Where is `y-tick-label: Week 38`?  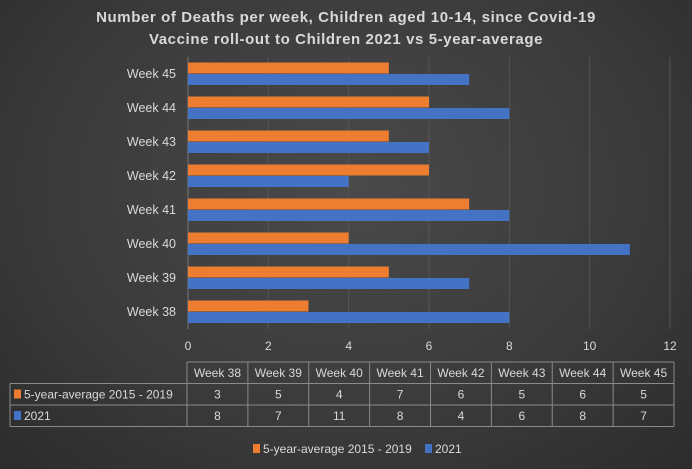 y-tick-label: Week 38 is located at coordinates (151, 312).